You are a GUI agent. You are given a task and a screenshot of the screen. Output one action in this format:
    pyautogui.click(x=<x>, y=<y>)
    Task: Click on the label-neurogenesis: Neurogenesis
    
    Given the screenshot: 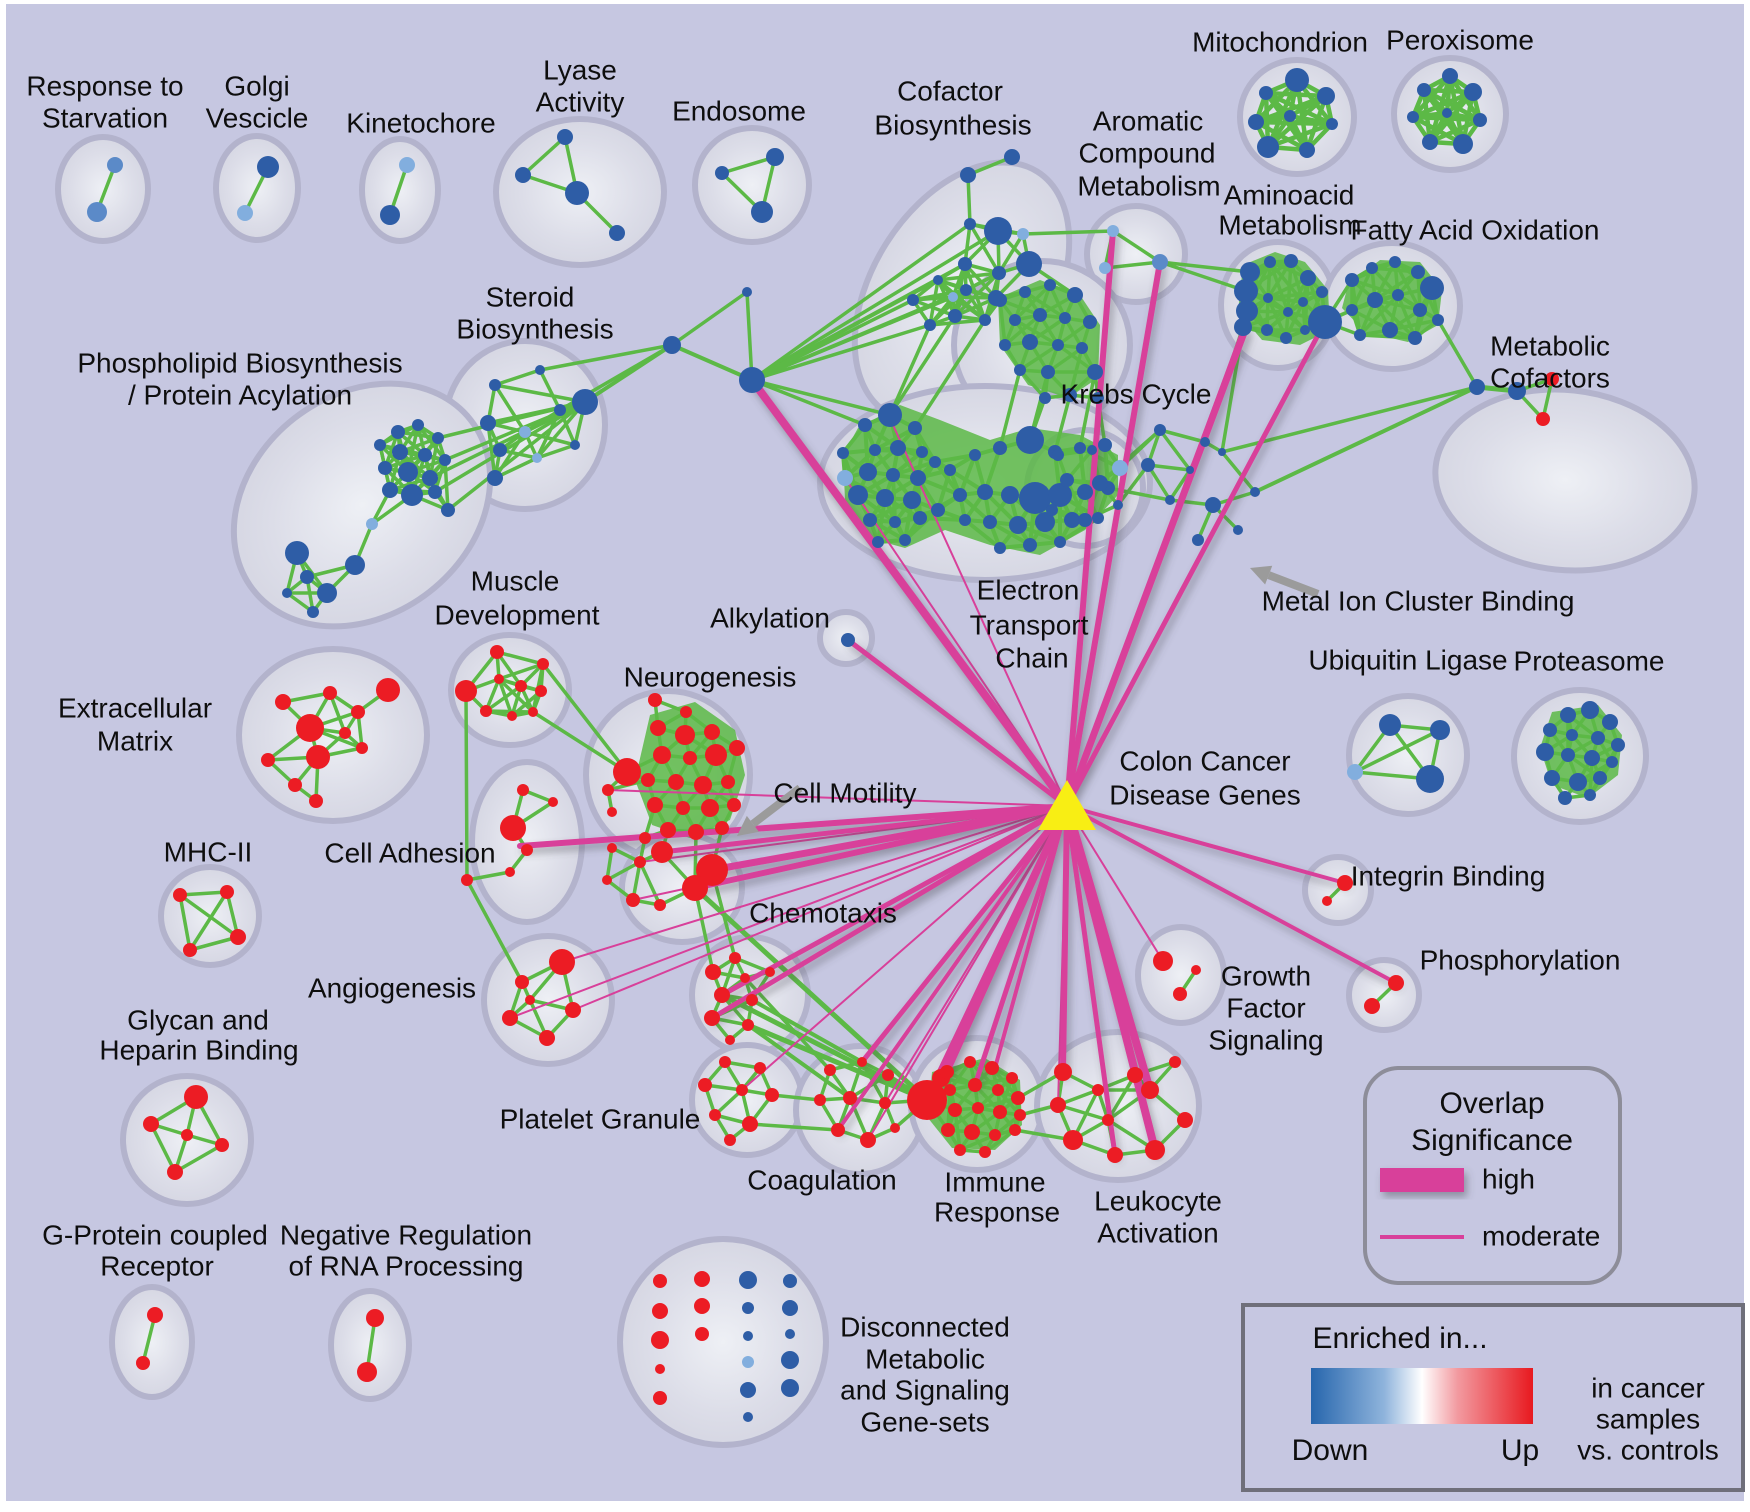 What is the action you would take?
    pyautogui.click(x=710, y=676)
    